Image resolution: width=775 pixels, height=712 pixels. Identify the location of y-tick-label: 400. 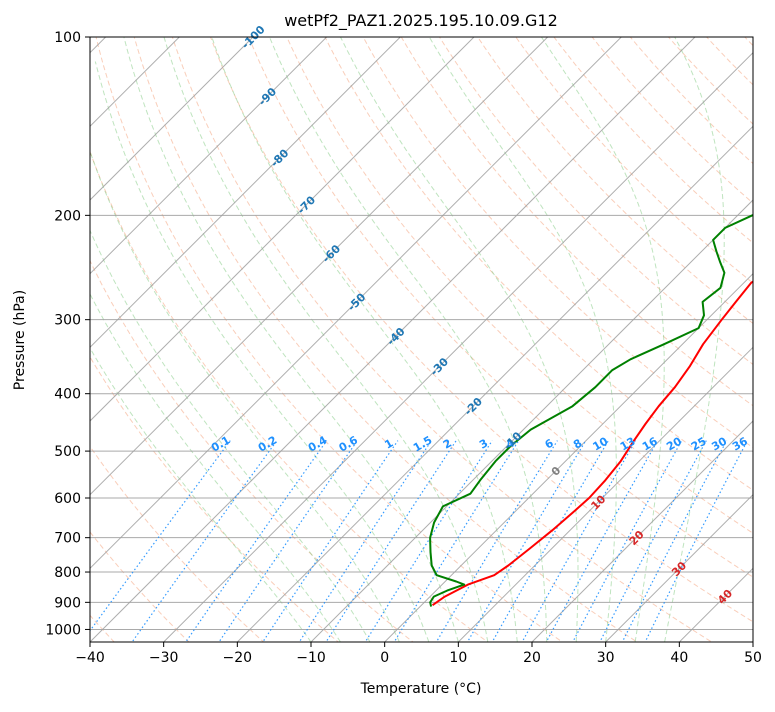
(67, 395).